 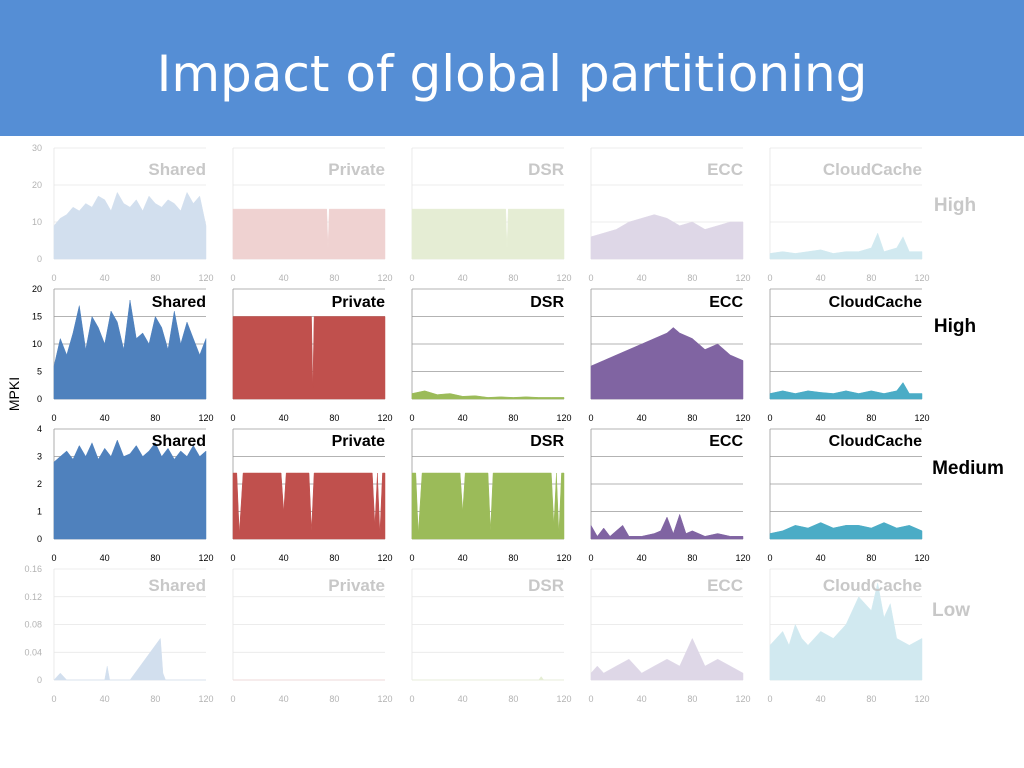 What do you see at coordinates (33, 625) in the screenshot?
I see `y-tick-label: 0.08` at bounding box center [33, 625].